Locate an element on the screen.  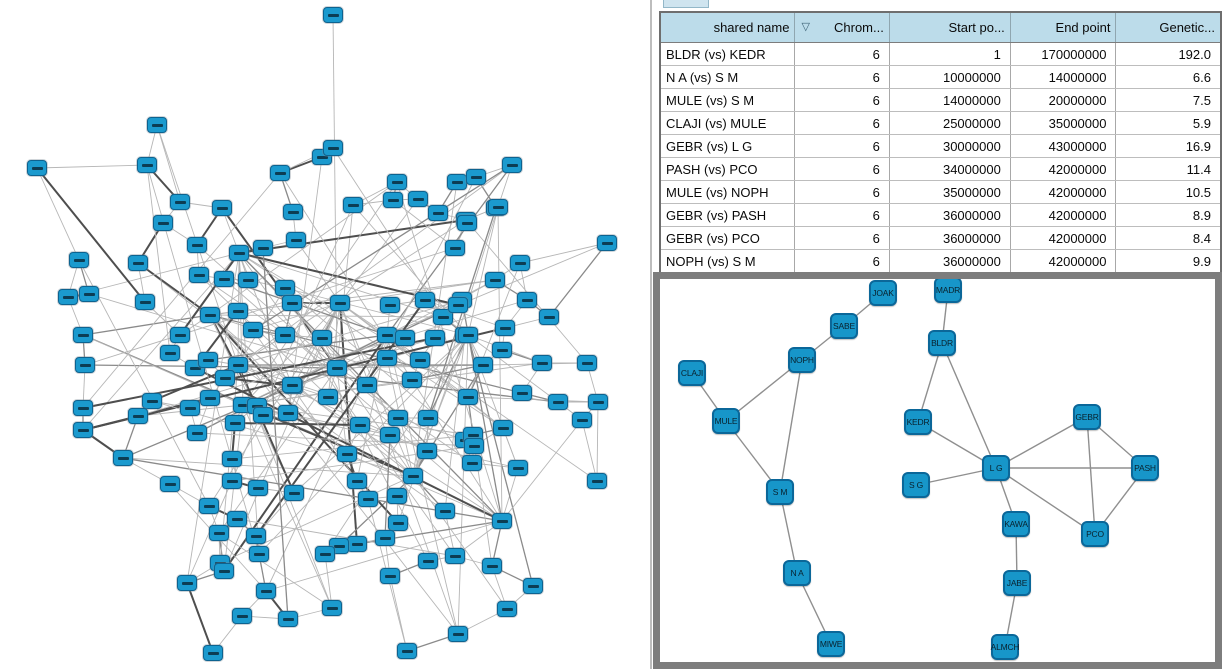
cell-value: 7.5 is located at coordinates (1168, 100).